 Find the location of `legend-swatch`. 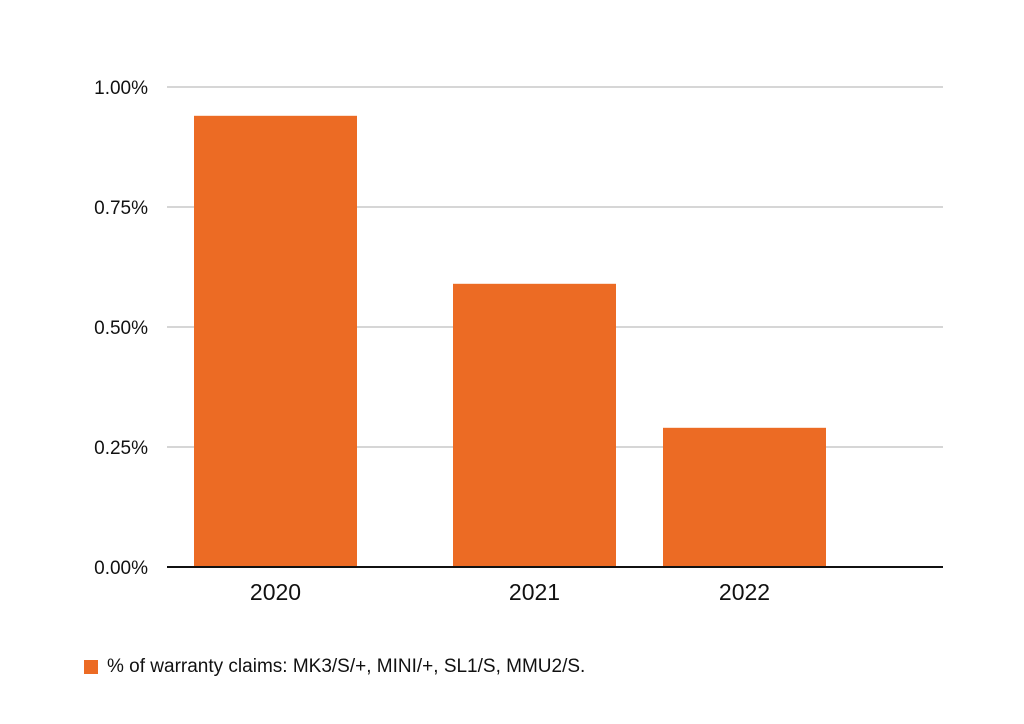

legend-swatch is located at coordinates (91, 667).